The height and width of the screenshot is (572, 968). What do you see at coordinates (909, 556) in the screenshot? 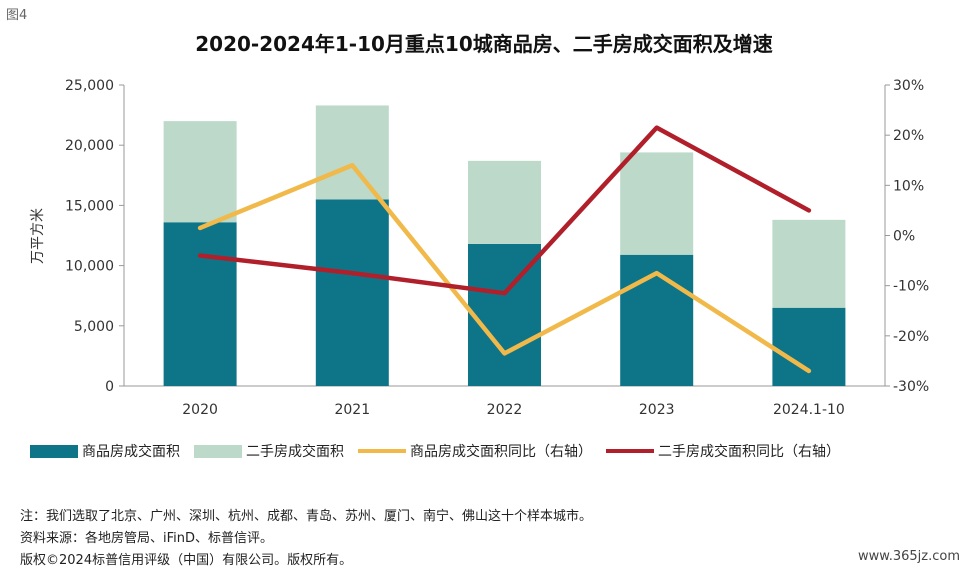
I see `watermark: www.365jz.com` at bounding box center [909, 556].